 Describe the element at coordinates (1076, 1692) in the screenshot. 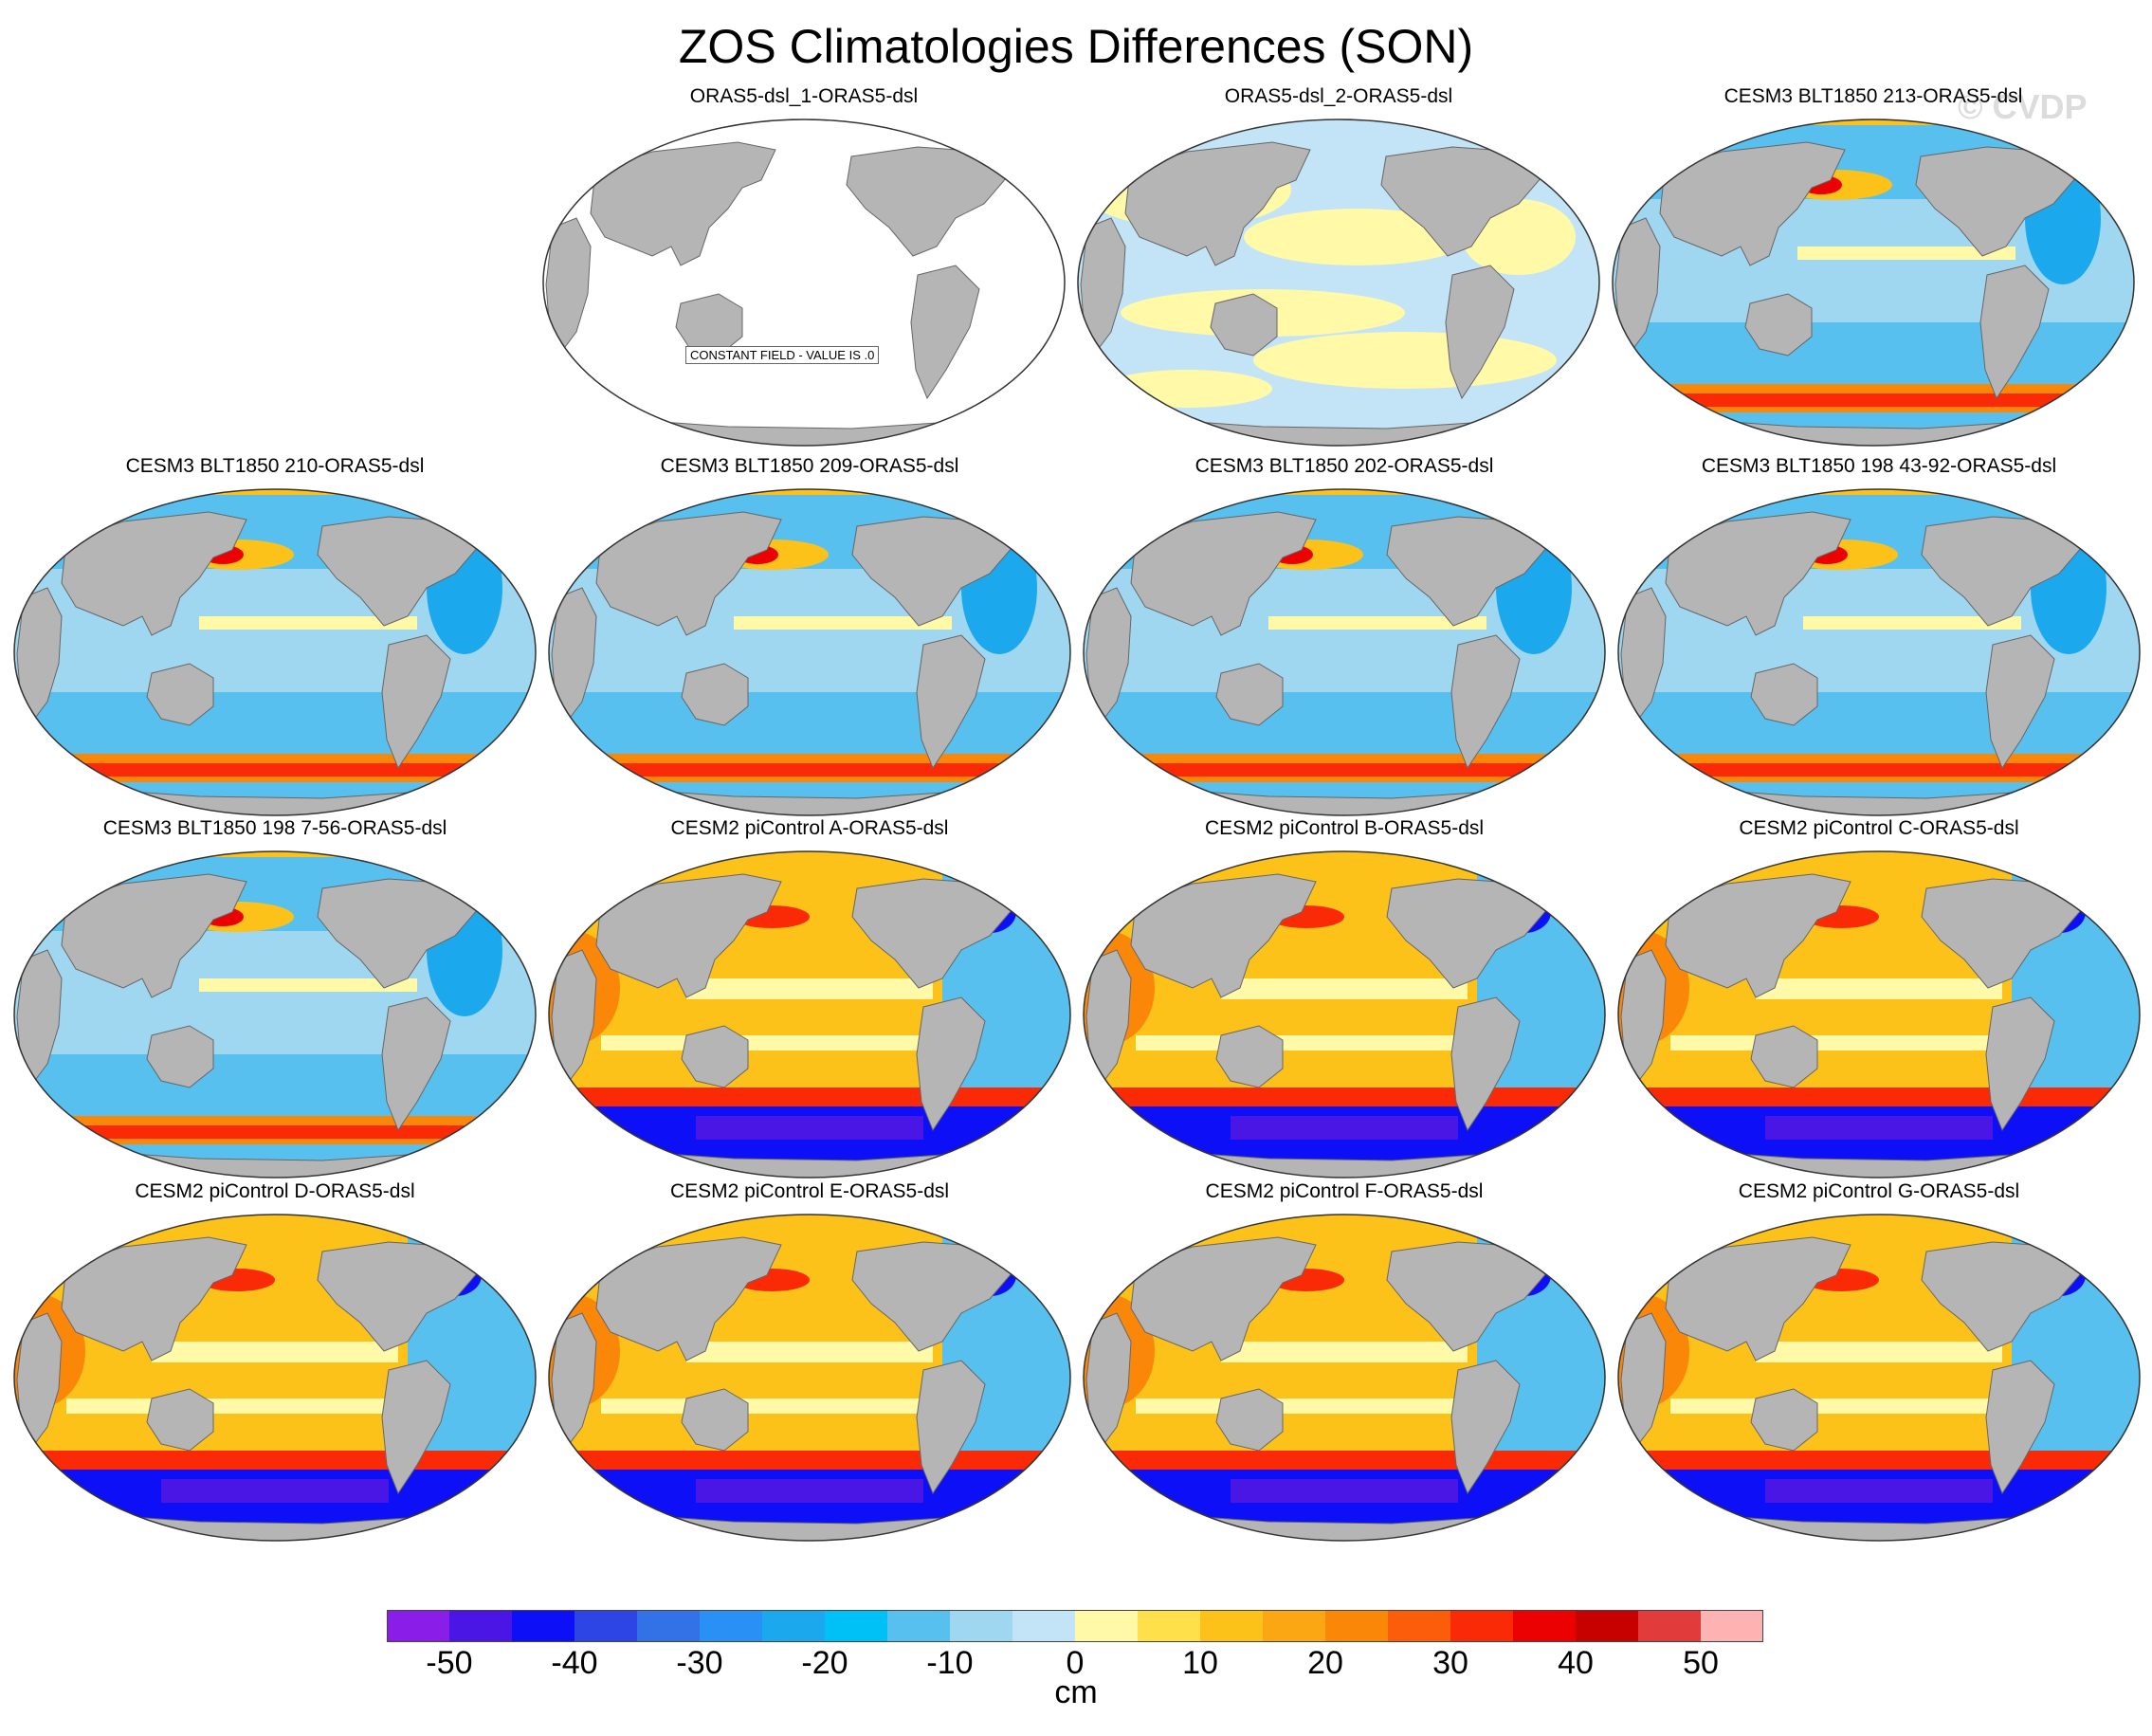

I see `colorbar-unit: cm` at that location.